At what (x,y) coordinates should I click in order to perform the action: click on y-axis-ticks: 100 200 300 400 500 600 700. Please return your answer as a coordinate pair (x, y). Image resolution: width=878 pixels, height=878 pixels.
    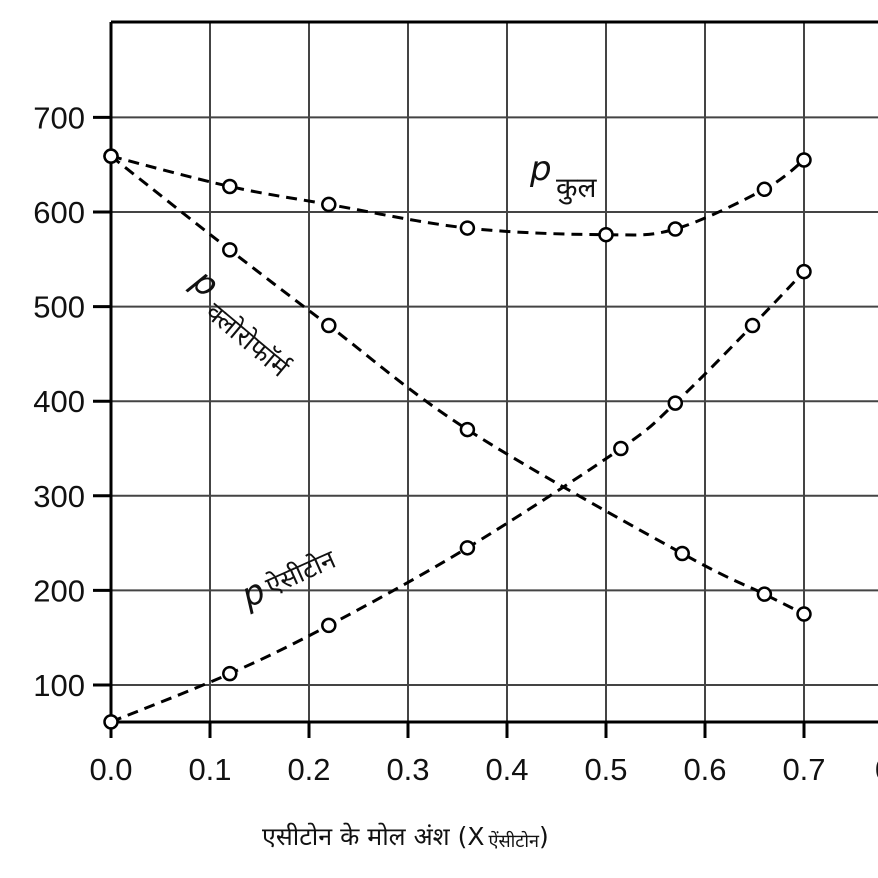
    Looking at the image, I should click on (72, 401).